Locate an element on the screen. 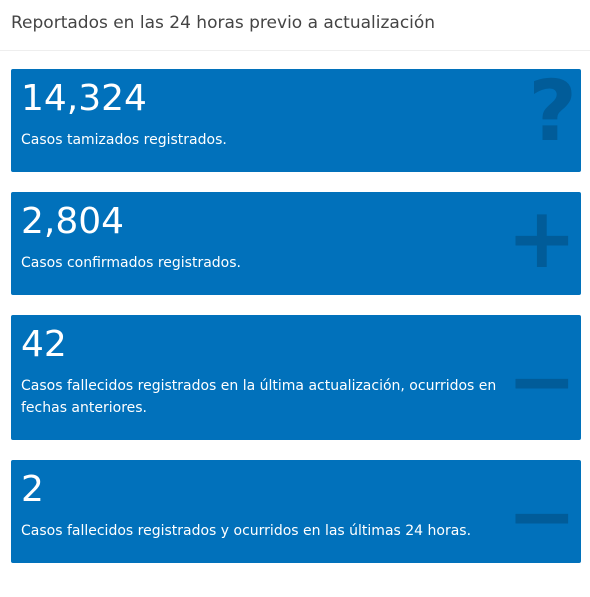  card-icon: + is located at coordinates (541, 239).